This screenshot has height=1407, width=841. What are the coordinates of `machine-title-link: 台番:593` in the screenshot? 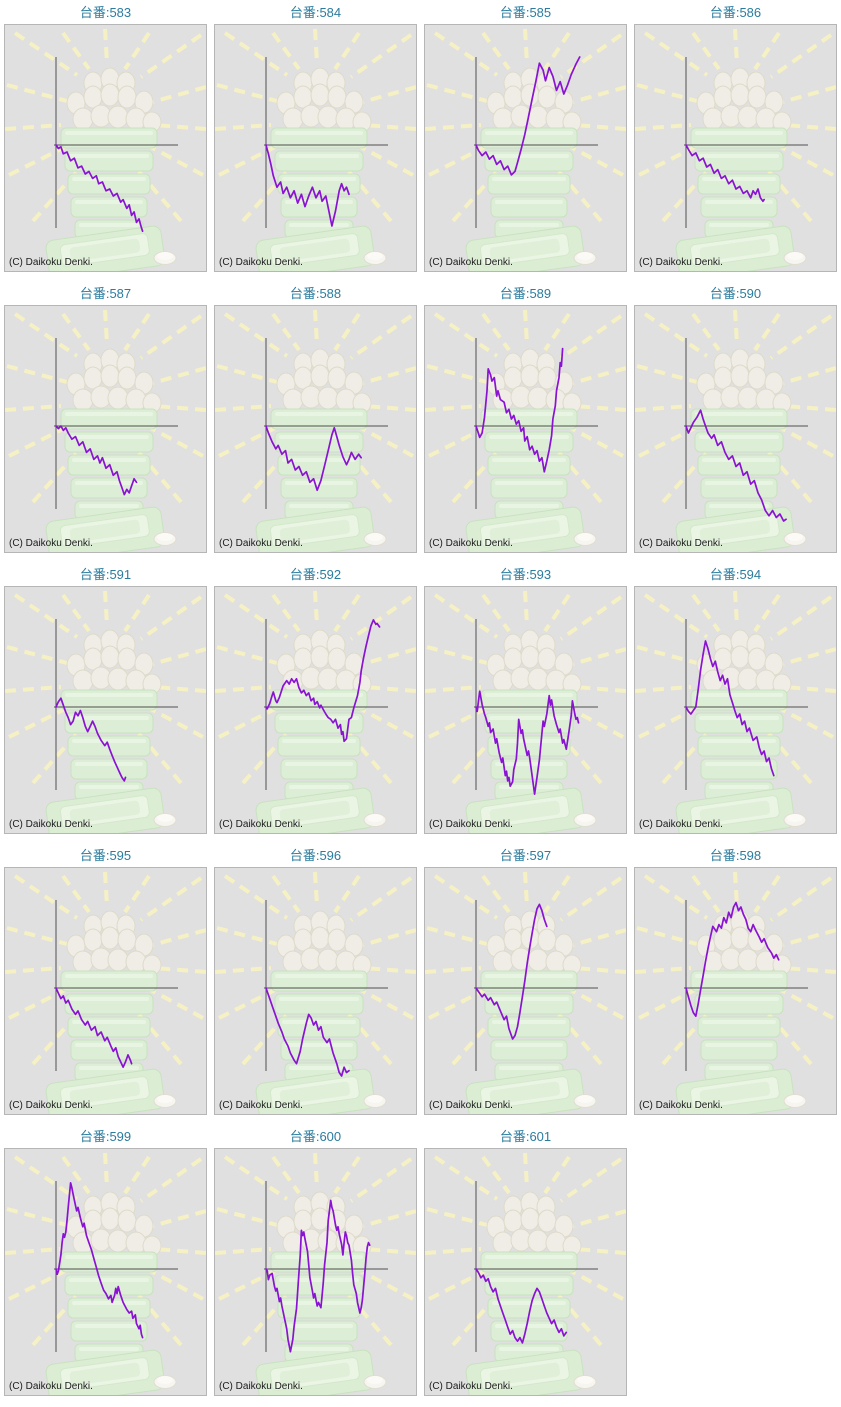 It's located at (525, 574).